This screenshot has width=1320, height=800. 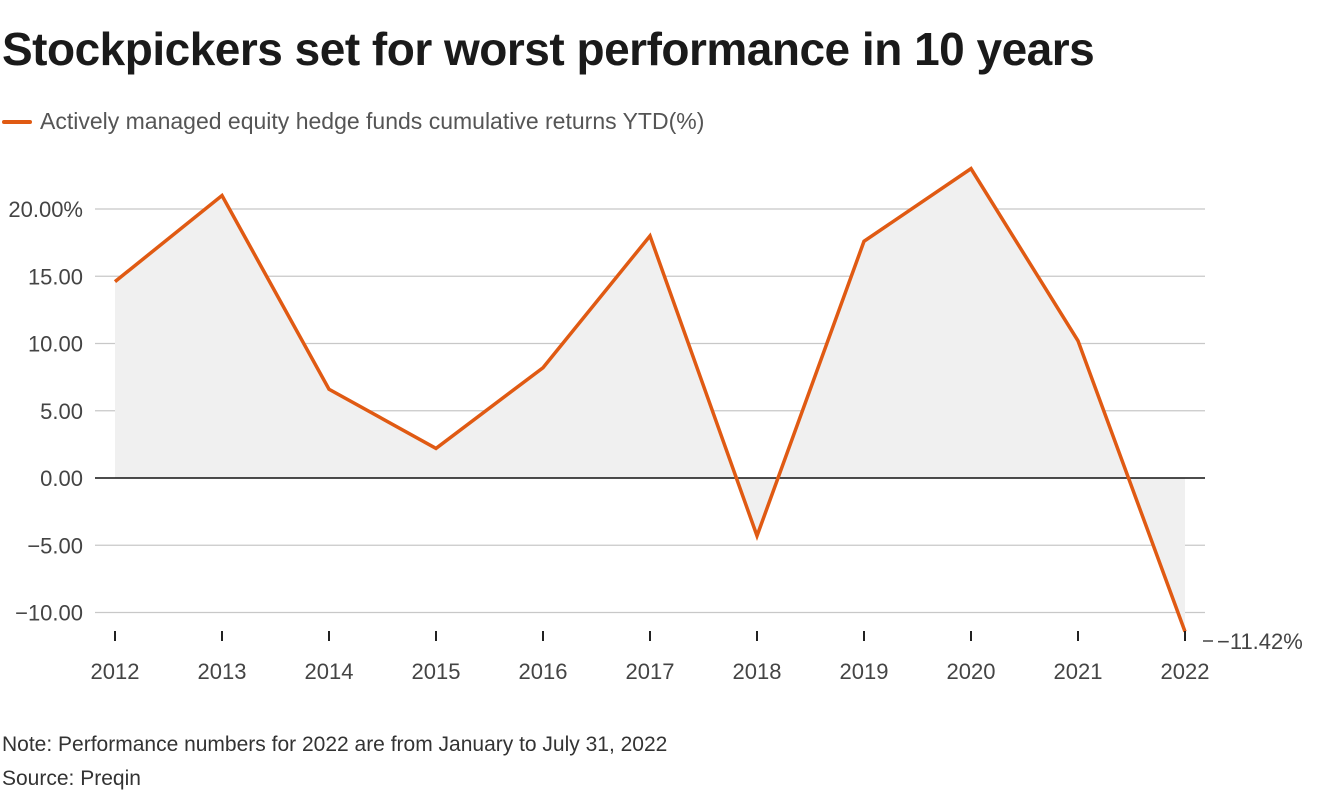 What do you see at coordinates (55, 276) in the screenshot?
I see `y-tick-label: 15.00` at bounding box center [55, 276].